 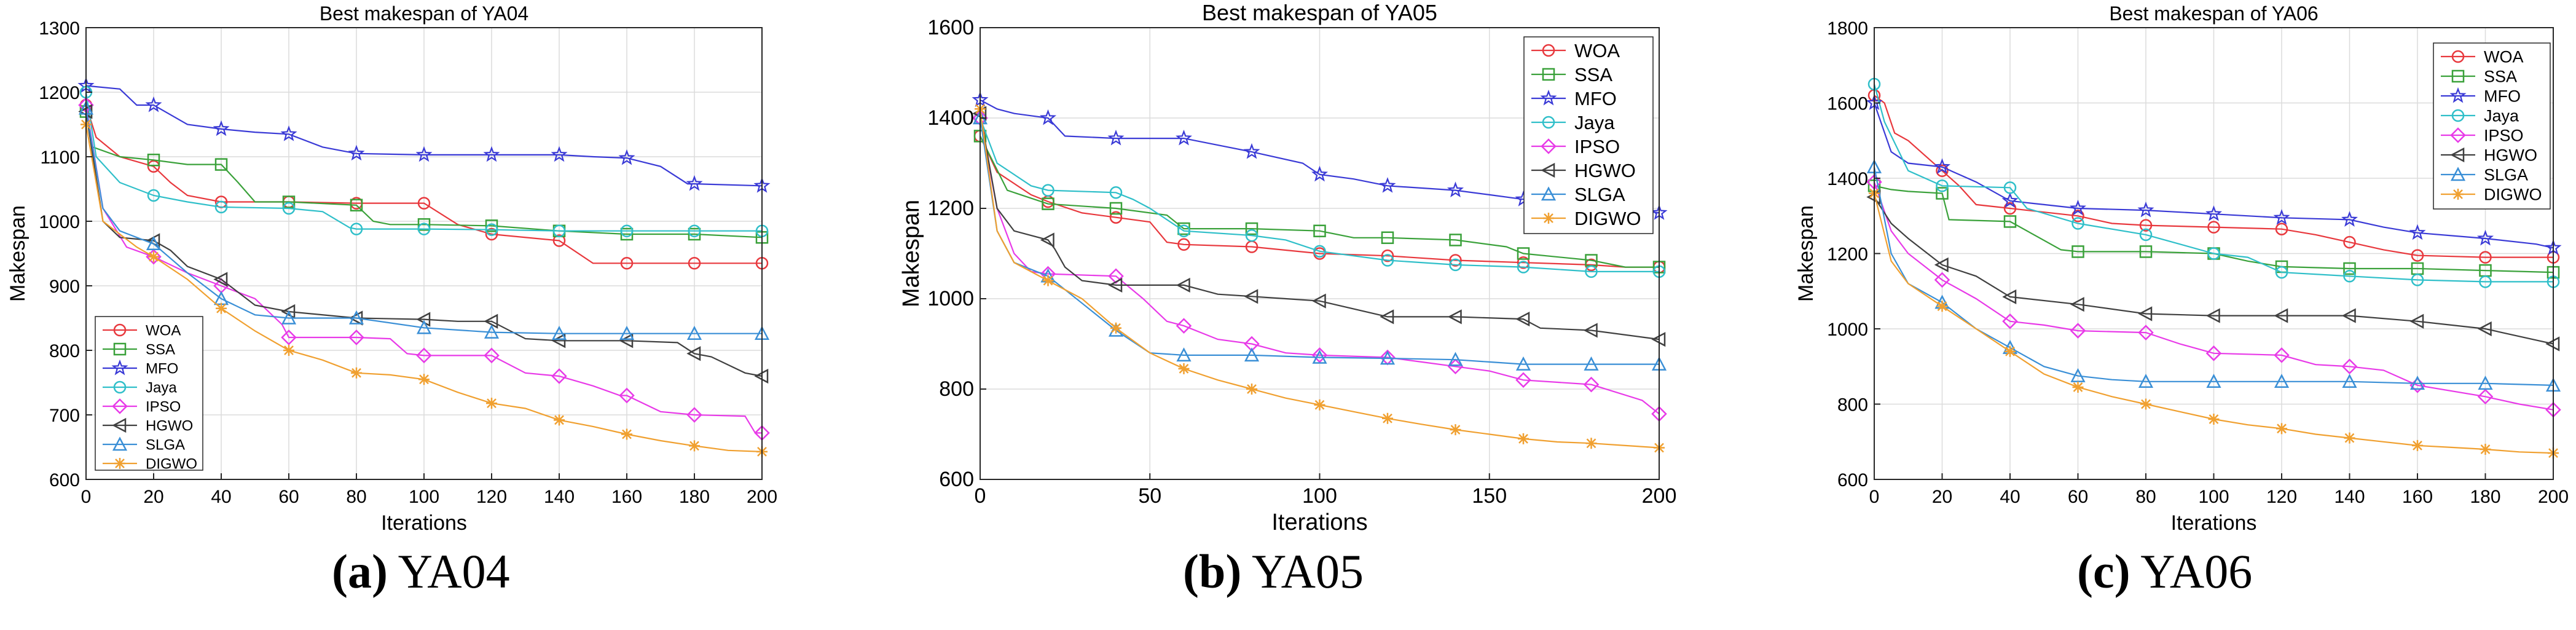 I want to click on legend-label-jaya: Jaya, so click(x=1594, y=122).